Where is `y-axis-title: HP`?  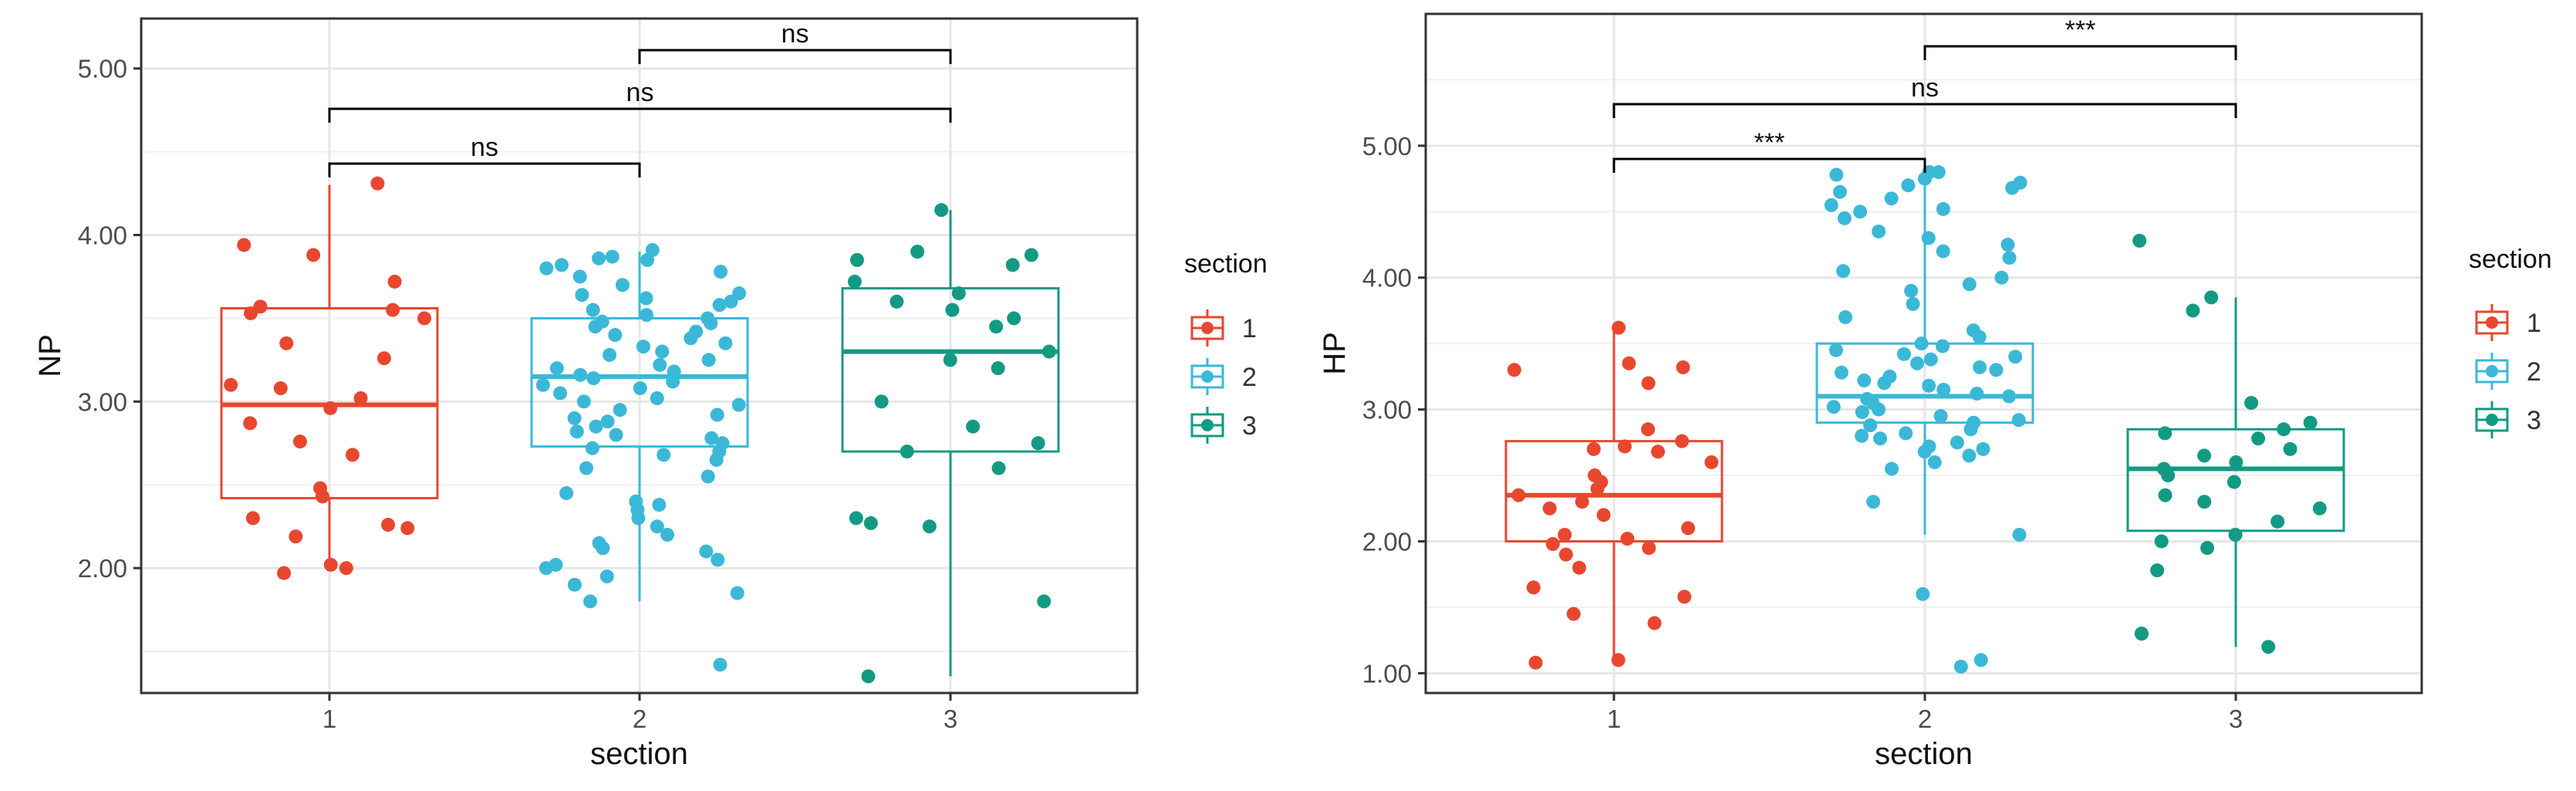 y-axis-title: HP is located at coordinates (1335, 353).